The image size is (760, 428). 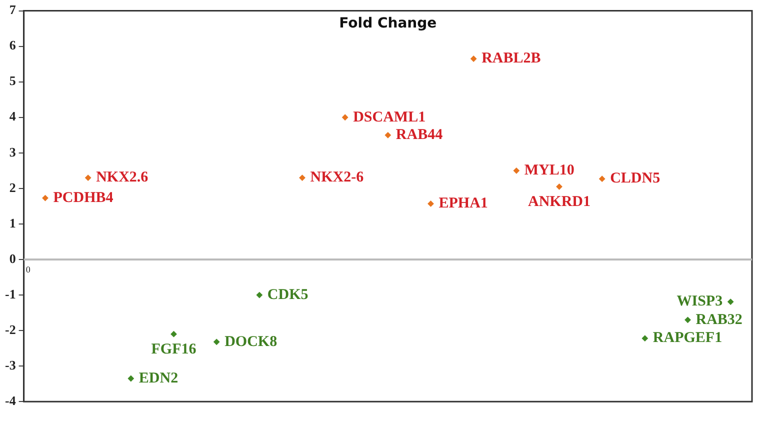 What do you see at coordinates (388, 23) in the screenshot?
I see `chart-title: Fold Change` at bounding box center [388, 23].